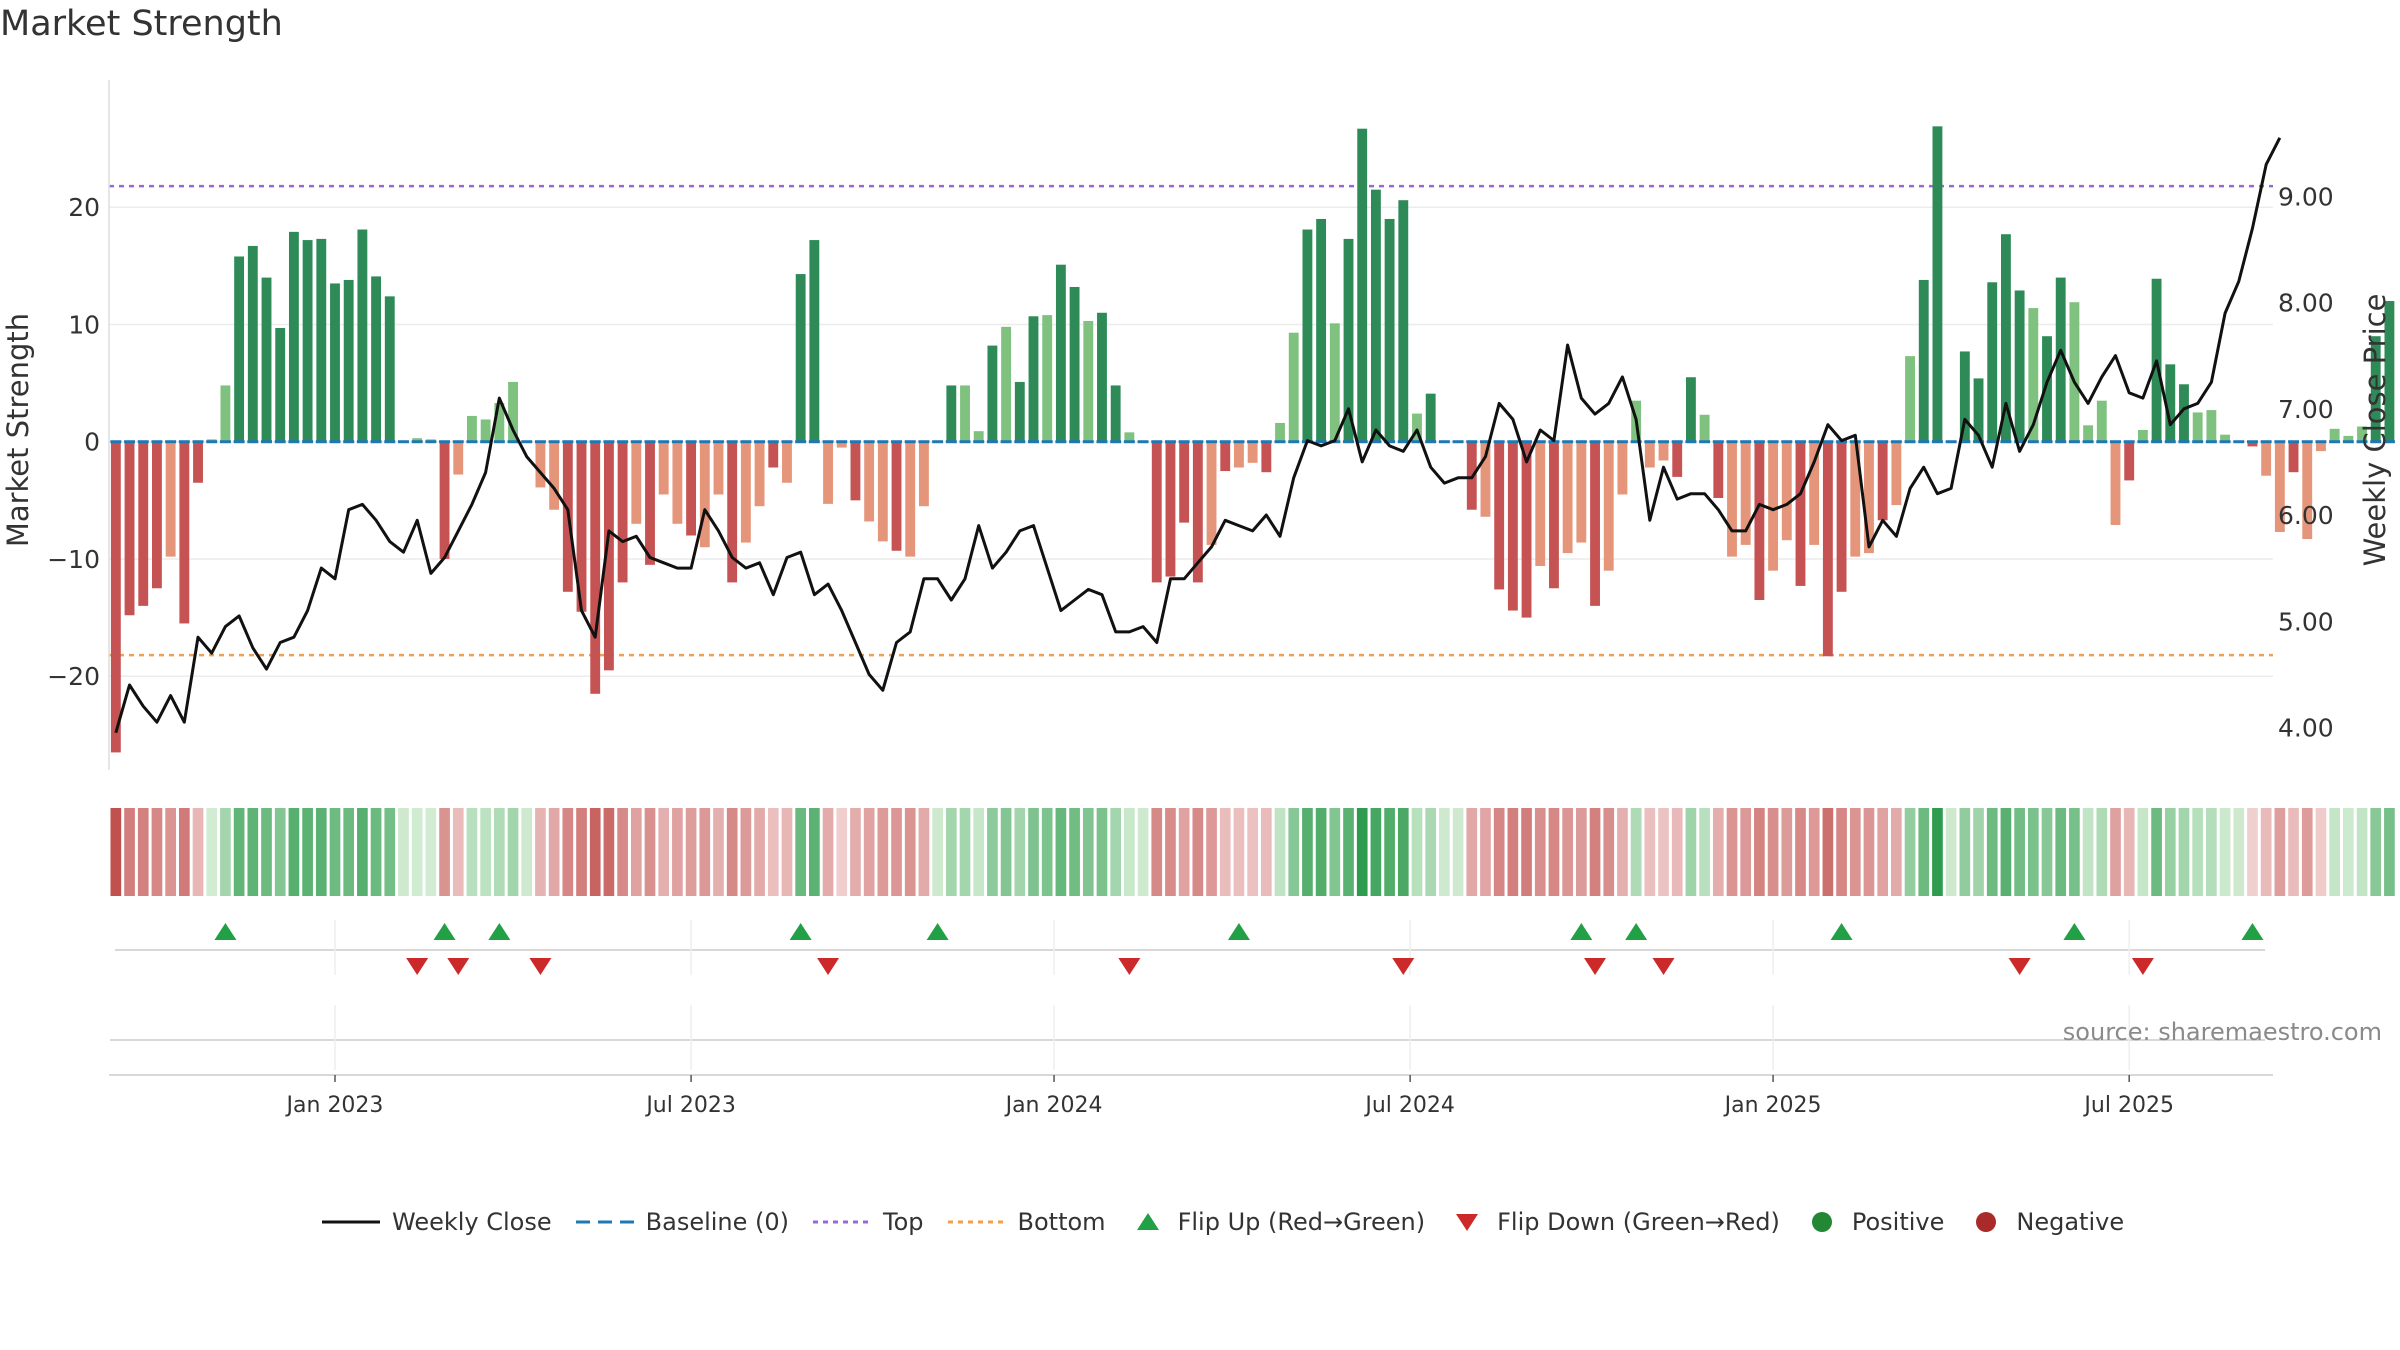 This screenshot has height=1350, width=2400. What do you see at coordinates (1301, 1222) in the screenshot?
I see `legend-label: Flip Up (Red→Green)` at bounding box center [1301, 1222].